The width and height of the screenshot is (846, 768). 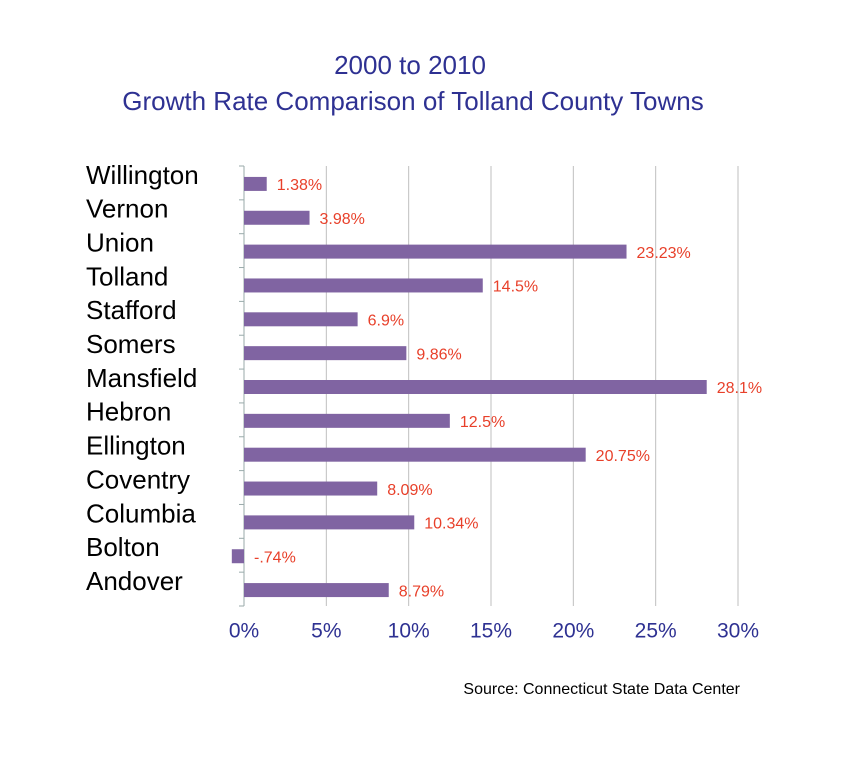 I want to click on value-label: -.74%, so click(x=275, y=557).